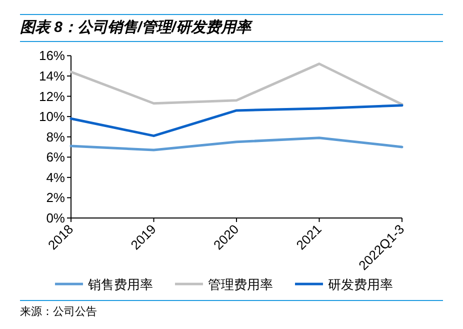  Describe the element at coordinates (52, 56) in the screenshot. I see `y-tick-label: 16%` at that location.